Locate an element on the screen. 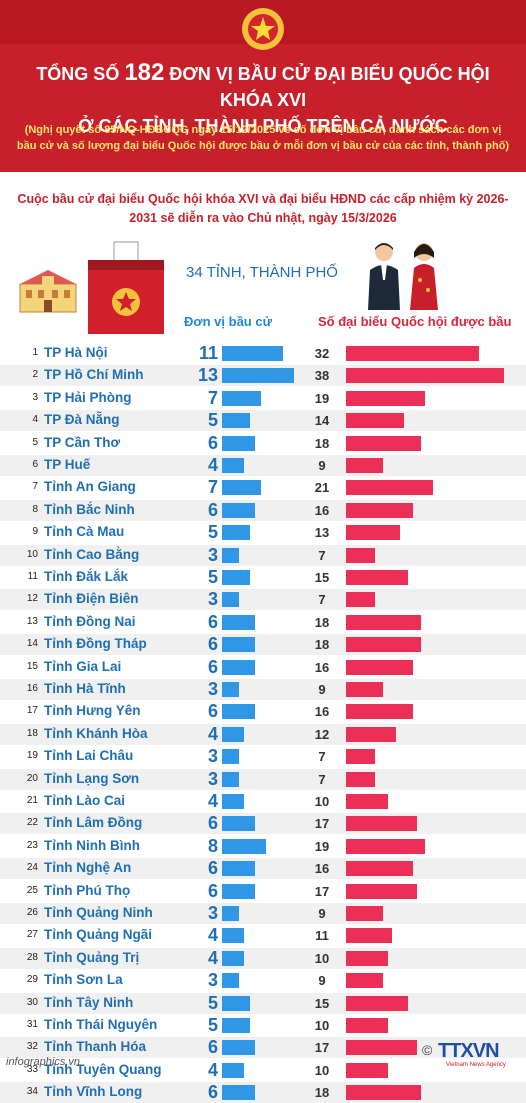  table-row: 26 Tỉnh Quảng Ninh 3 9 is located at coordinates (263, 913).